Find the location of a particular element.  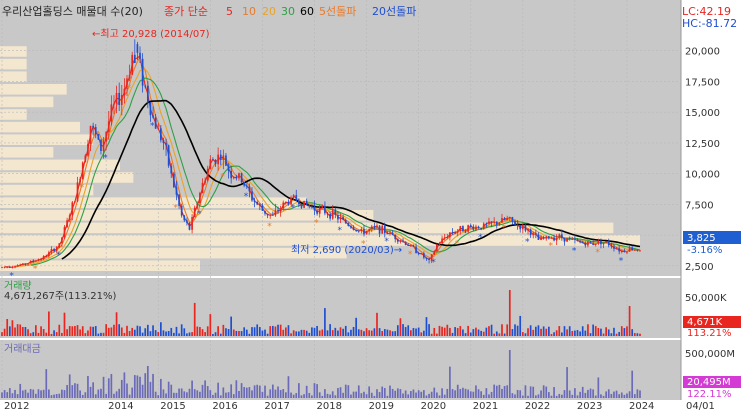

amount-title: 거래대금 is located at coordinates (22, 349).